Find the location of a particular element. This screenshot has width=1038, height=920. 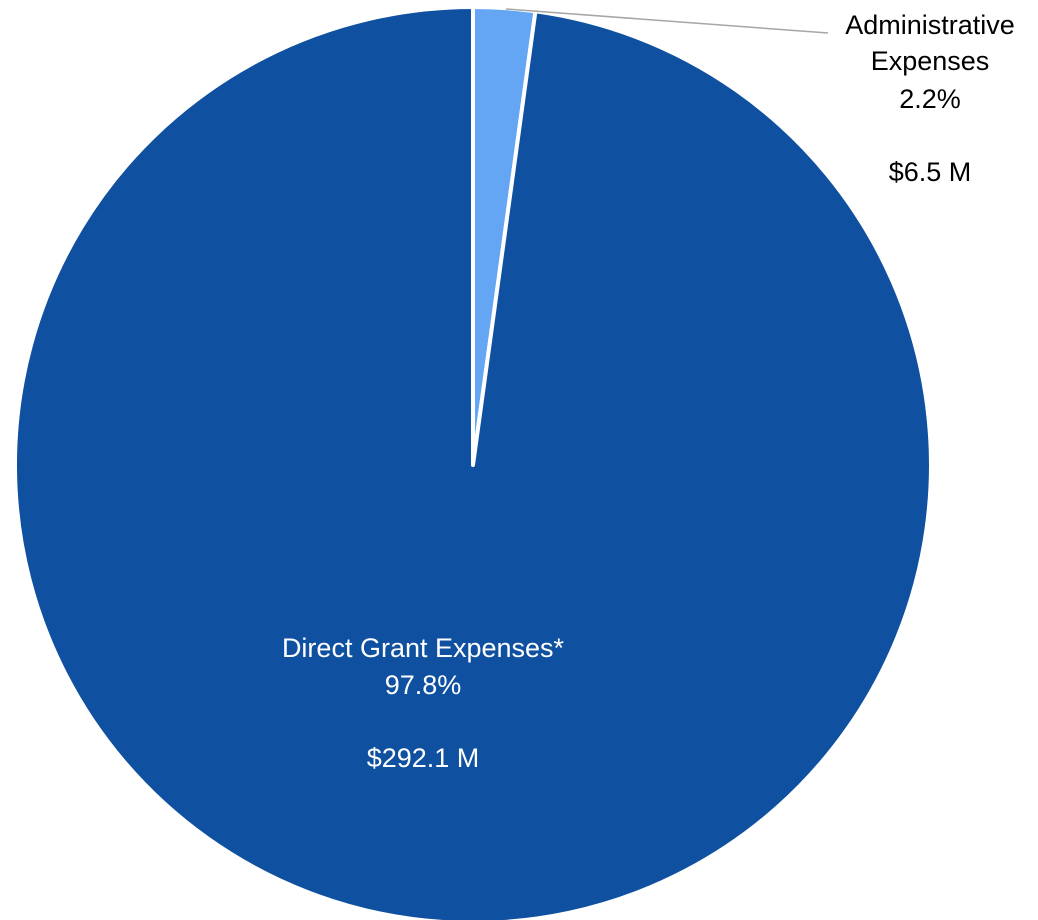

administrative-expenses-name-line-1: Administrative is located at coordinates (930, 25).